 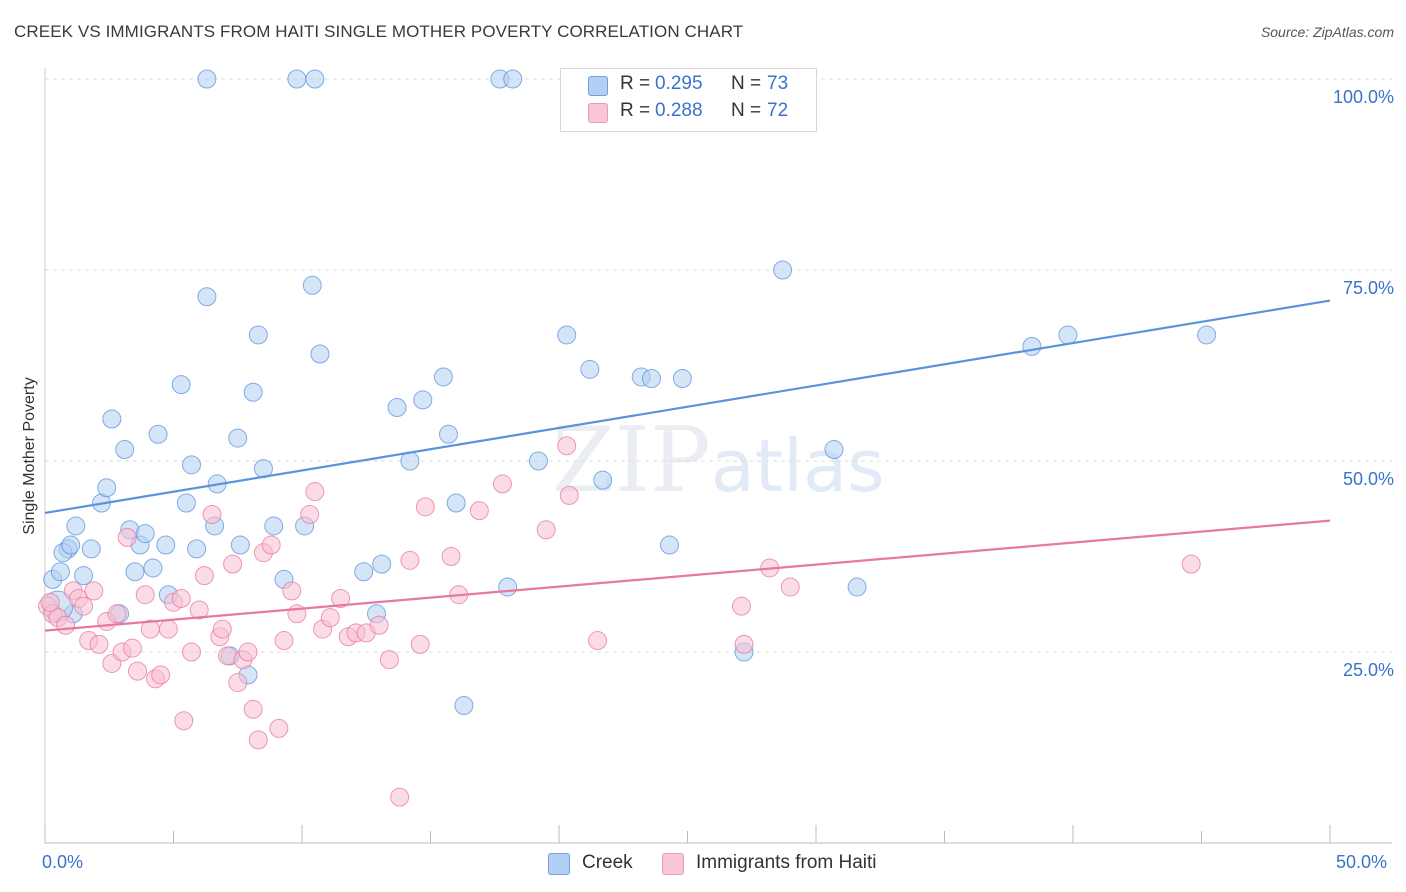 I want to click on watermark-atlas: atlas, so click(x=797, y=466).